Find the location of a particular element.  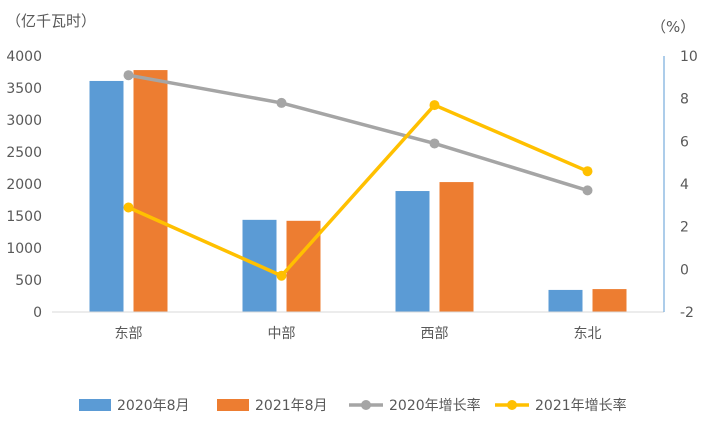

right-tick-label: 10 is located at coordinates (689, 57).